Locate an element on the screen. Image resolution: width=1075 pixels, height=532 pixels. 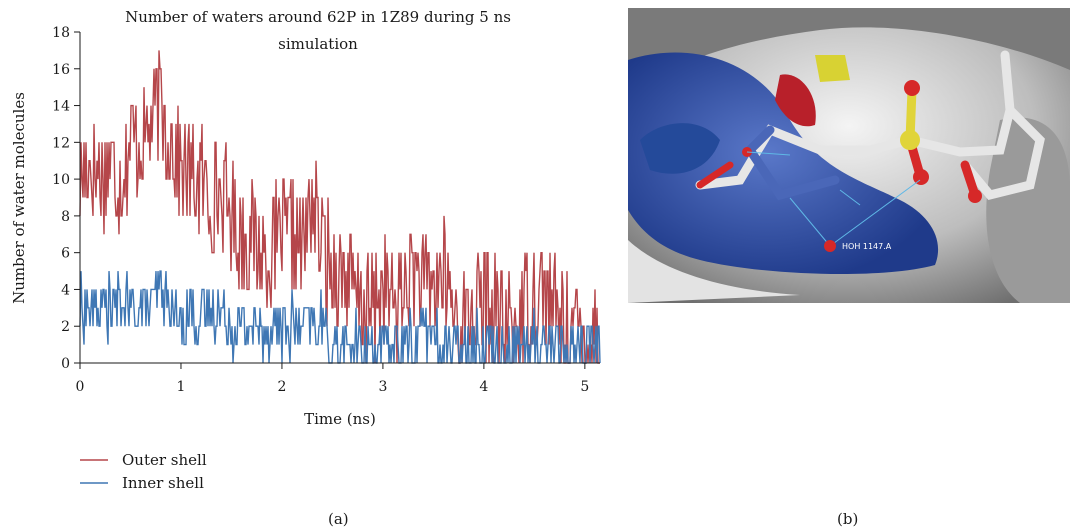
panel-label-b: (b) is located at coordinates (848, 519).